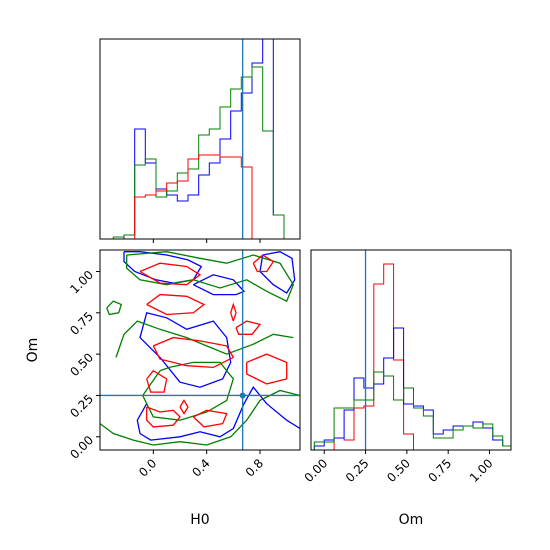  Describe the element at coordinates (411, 520) in the screenshot. I see `om-axis-label-bottom: Om` at that location.